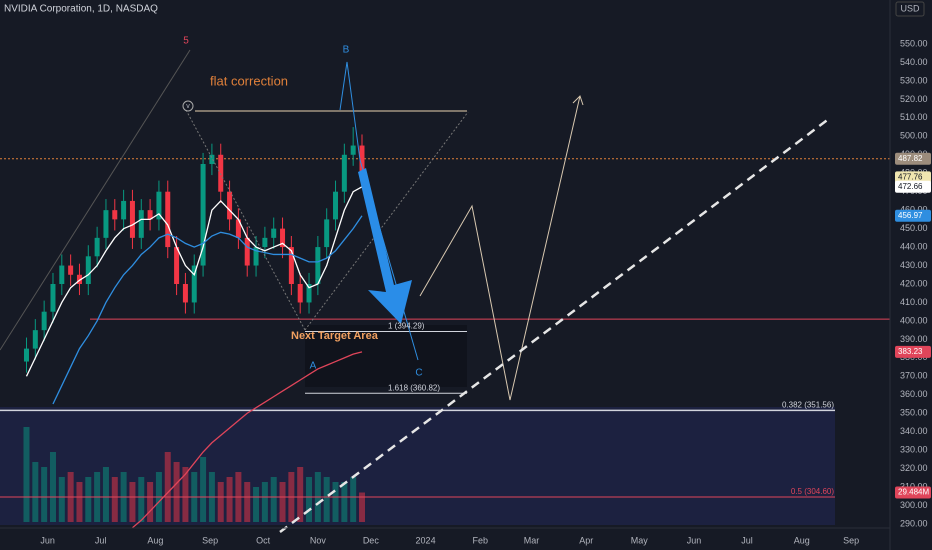 Image resolution: width=932 pixels, height=550 pixels. I want to click on y-tick-label: 290.00, so click(914, 523).